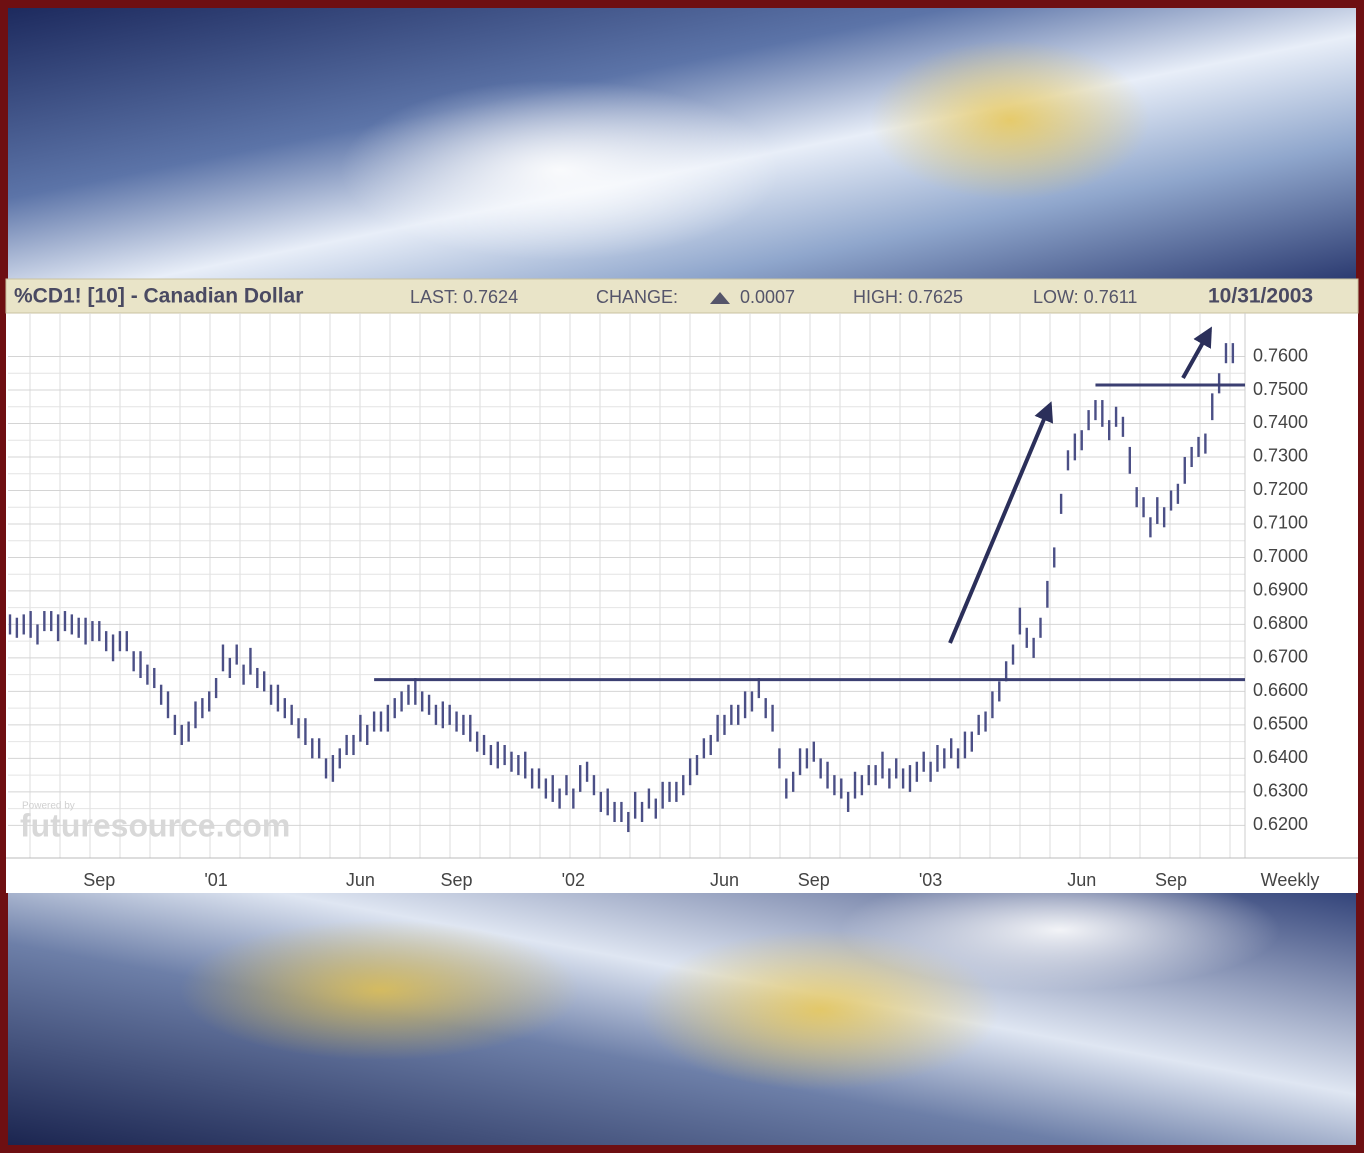  Describe the element at coordinates (1280, 757) in the screenshot. I see `y-tick-label: 0.6400` at that location.